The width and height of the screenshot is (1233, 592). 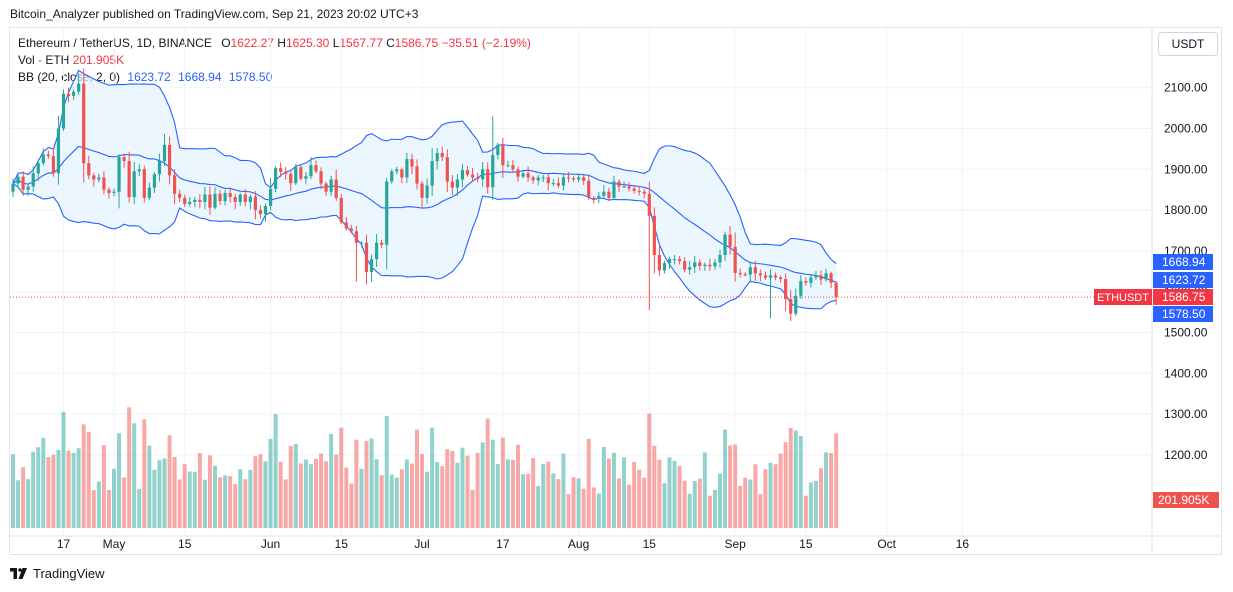 I want to click on y-tick-label: 1300.00, so click(x=1186, y=414).